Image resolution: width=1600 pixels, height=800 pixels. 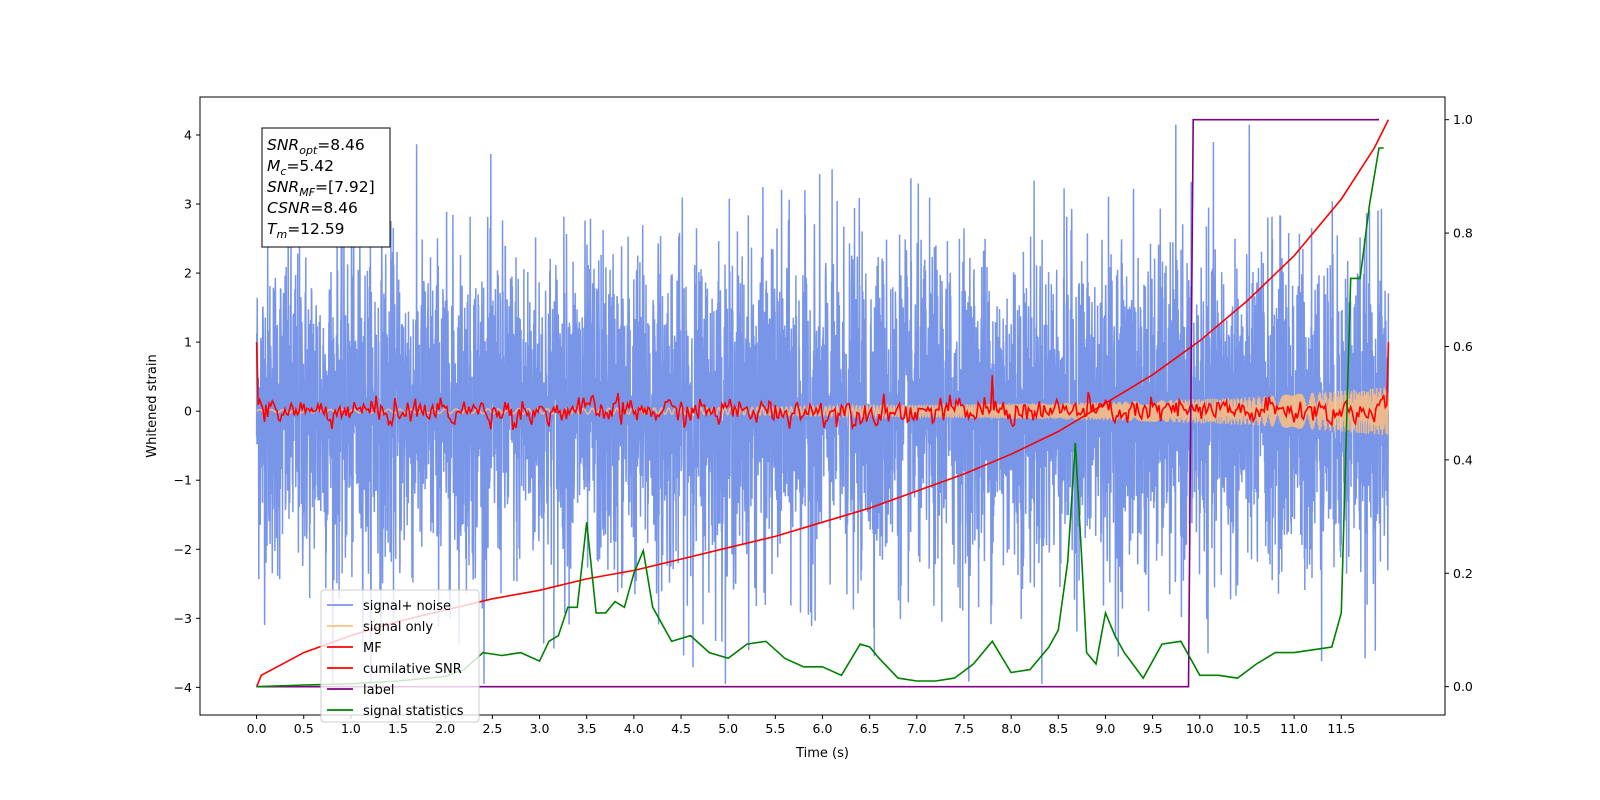 What do you see at coordinates (1341, 728) in the screenshot?
I see `x-tick-label: 11.5` at bounding box center [1341, 728].